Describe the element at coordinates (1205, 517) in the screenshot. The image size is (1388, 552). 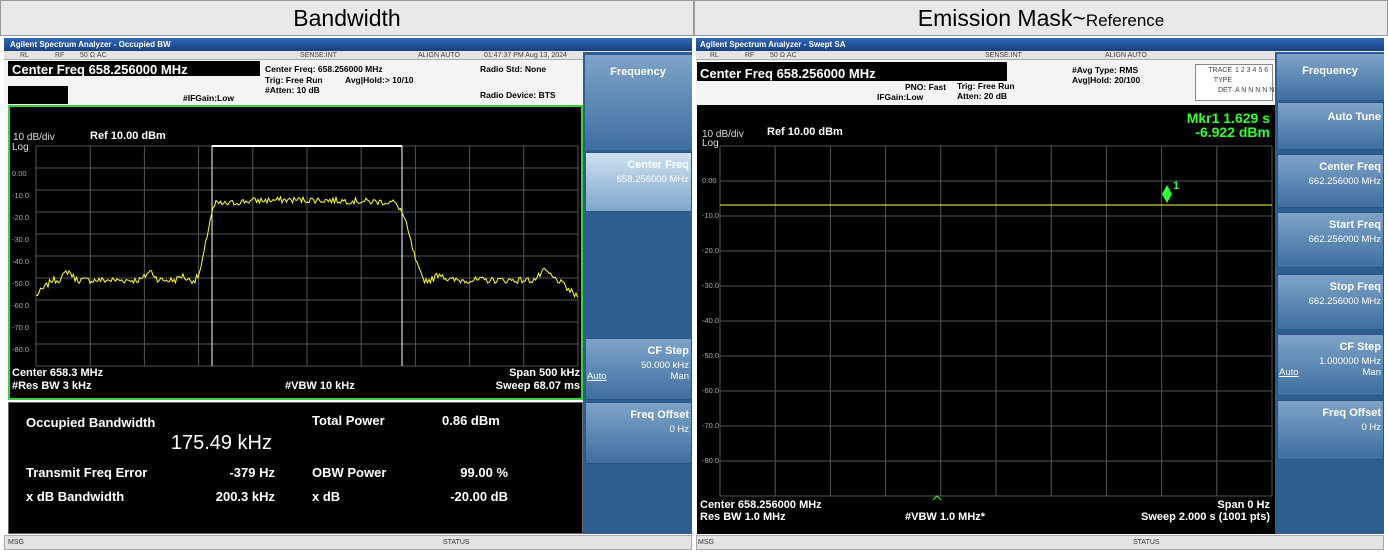
I see `label: Sweep 2.000 s (1001 pts)` at that location.